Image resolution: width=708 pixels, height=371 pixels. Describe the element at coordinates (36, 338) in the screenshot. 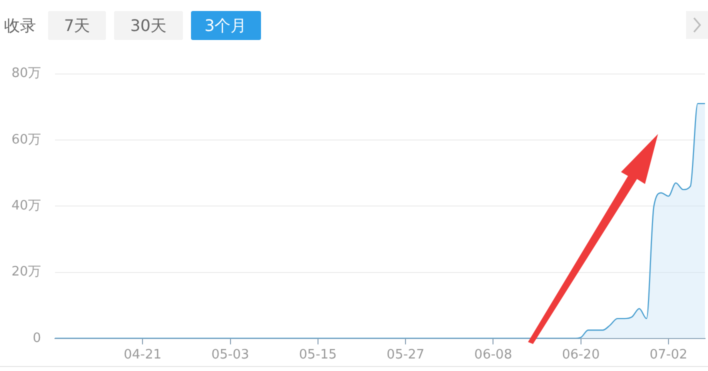

I see `y-tick-label: 0` at that location.